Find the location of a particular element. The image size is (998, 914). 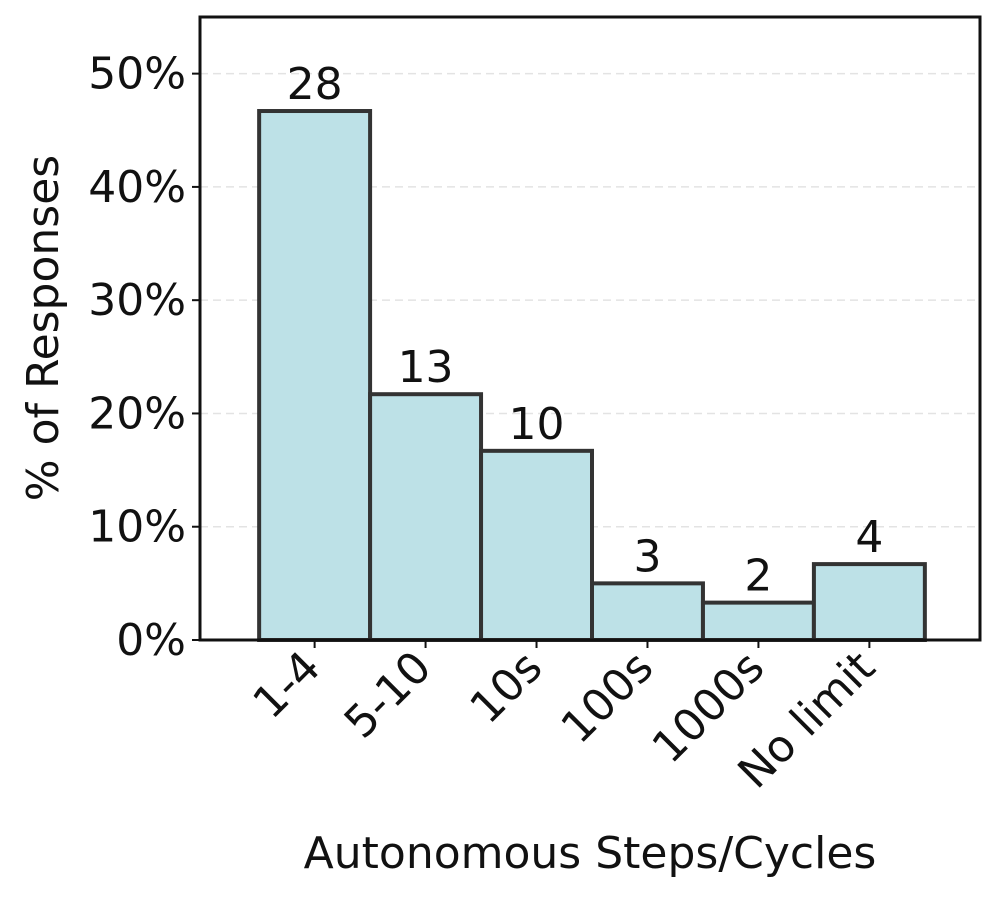

y-tick-label: 10% is located at coordinates (137, 527).